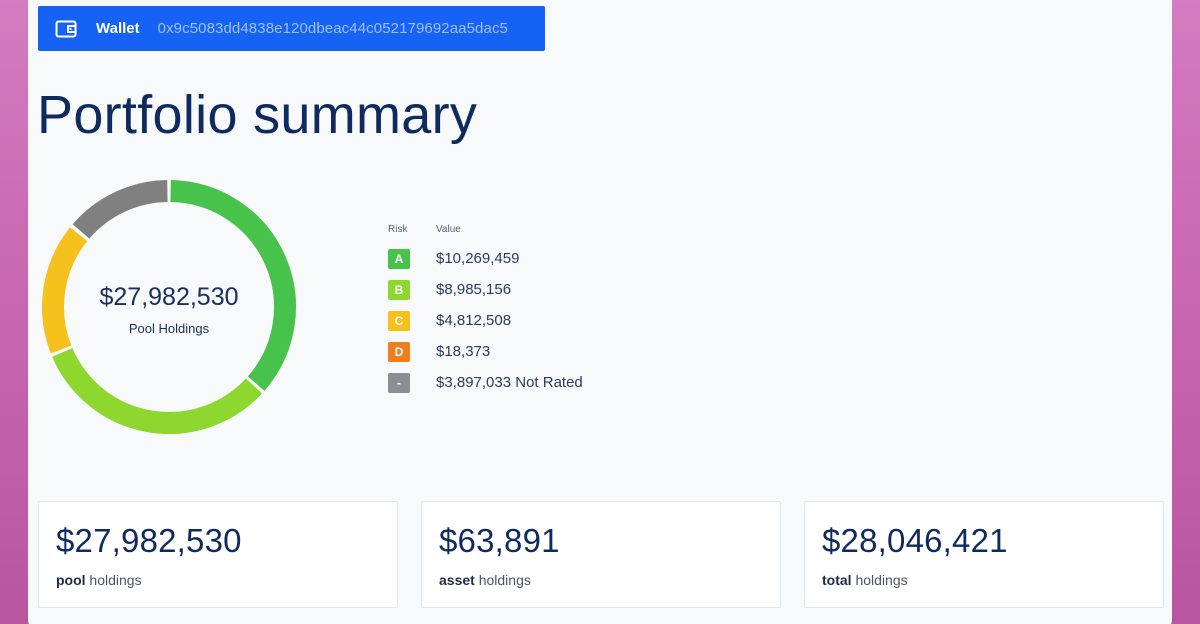 The width and height of the screenshot is (1200, 624). What do you see at coordinates (257, 115) in the screenshot?
I see `page-title: Portfolio summary` at bounding box center [257, 115].